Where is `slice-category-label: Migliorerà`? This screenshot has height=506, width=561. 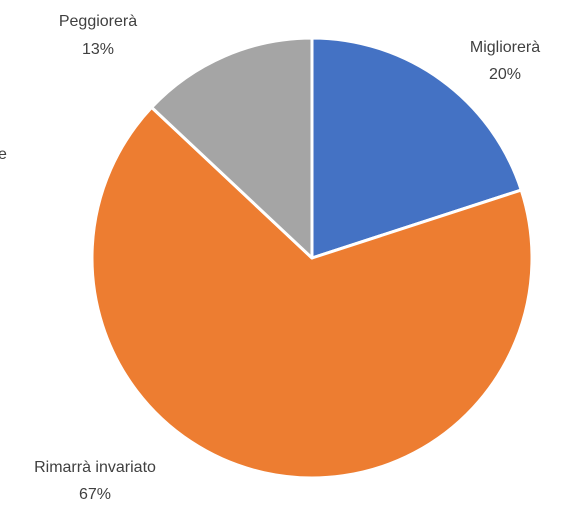
slice-category-label: Migliorerà is located at coordinates (505, 47).